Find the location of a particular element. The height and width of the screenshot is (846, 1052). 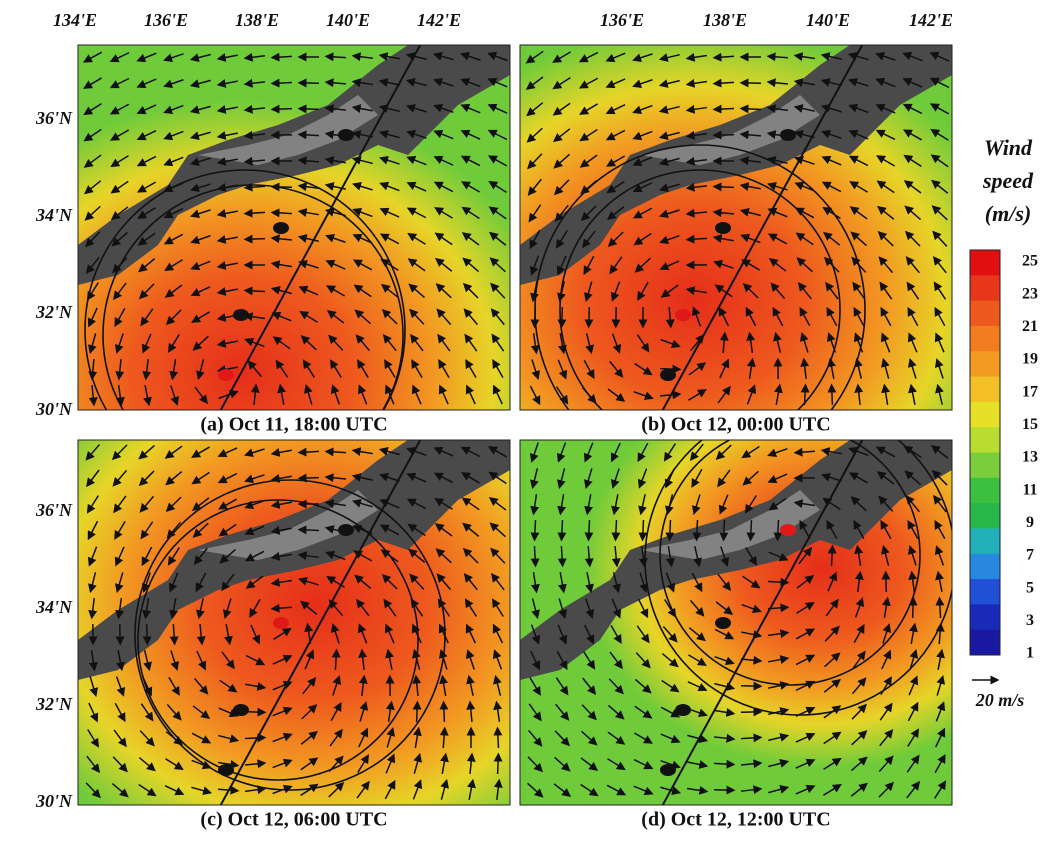

panel-caption: (b) Oct 12, 00:00 UTC is located at coordinates (735, 425).